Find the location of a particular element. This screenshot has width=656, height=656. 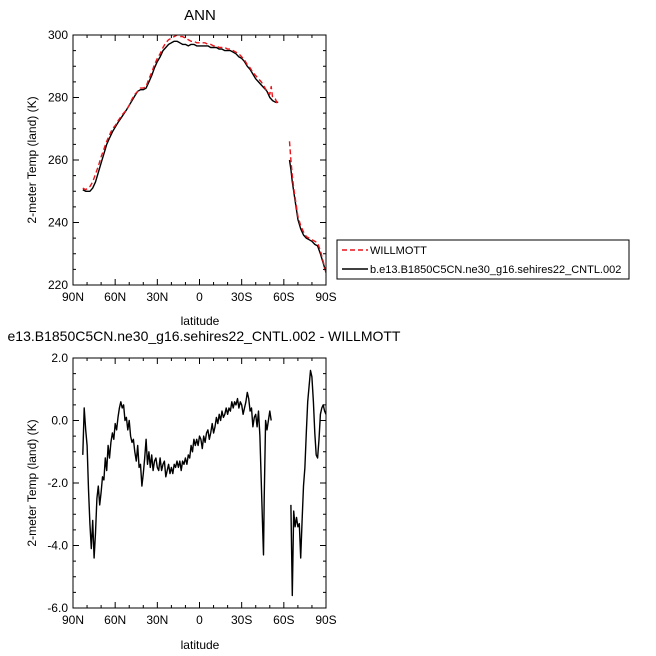

bot-x-tick-label: 0 is located at coordinates (199, 620).